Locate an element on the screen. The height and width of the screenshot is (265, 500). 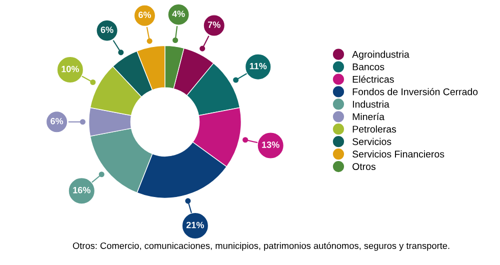
data-label: 11% is located at coordinates (258, 66).